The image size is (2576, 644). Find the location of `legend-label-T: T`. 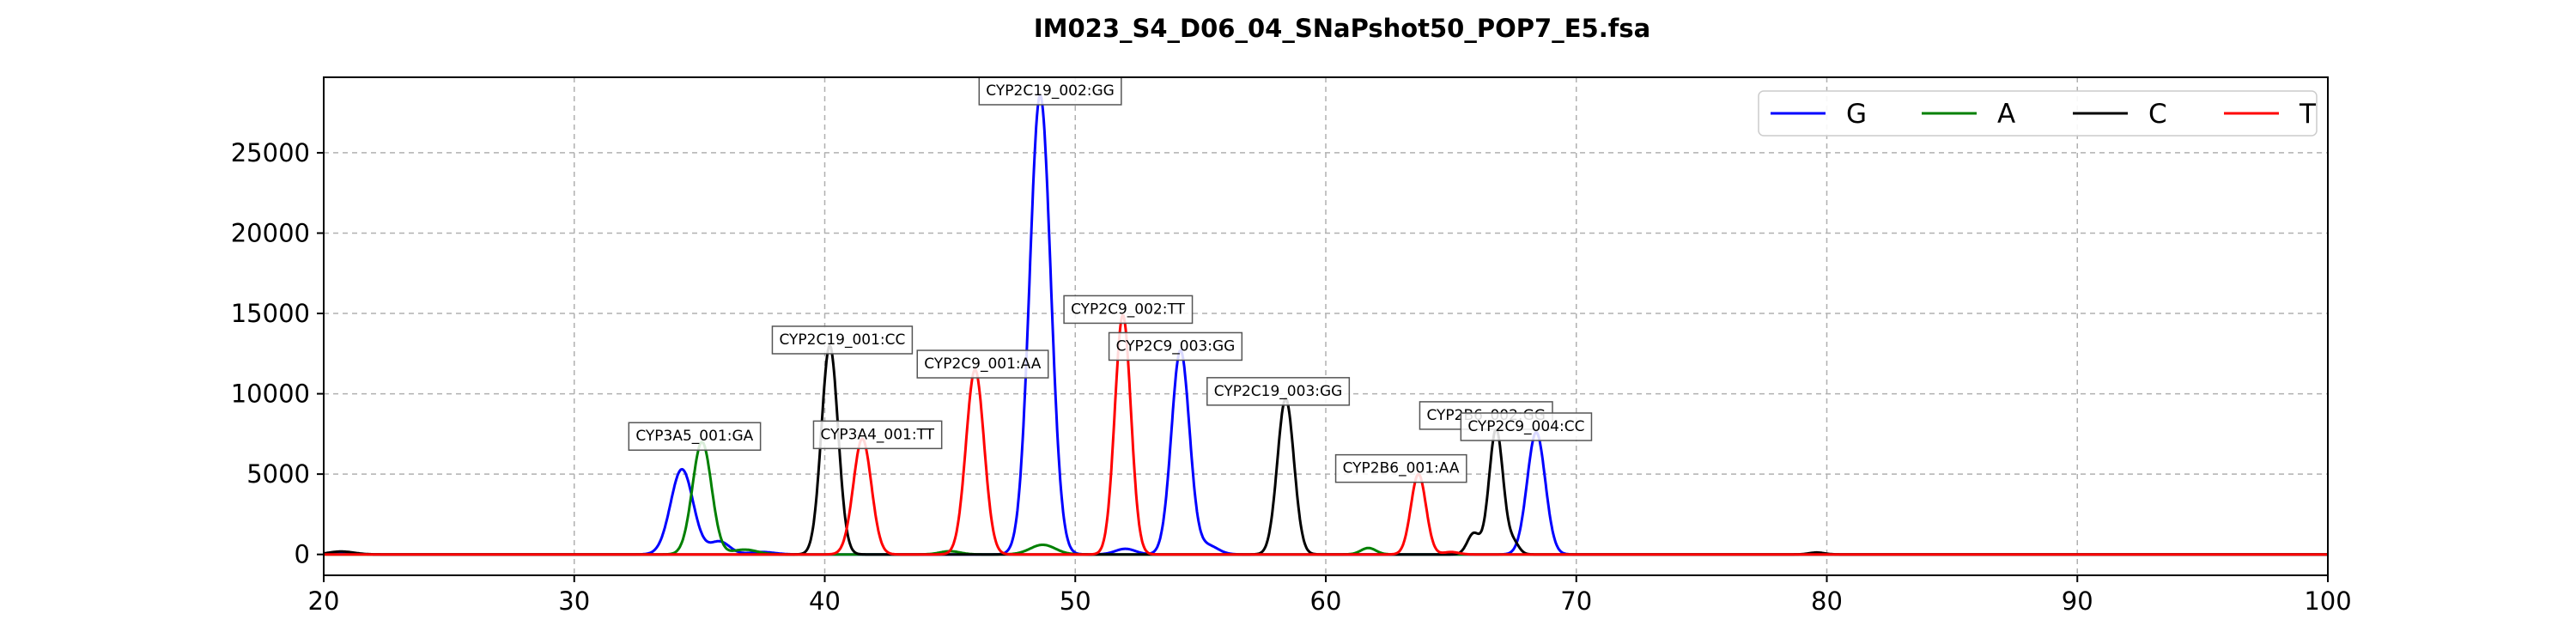

legend-label-T: T is located at coordinates (2308, 114).